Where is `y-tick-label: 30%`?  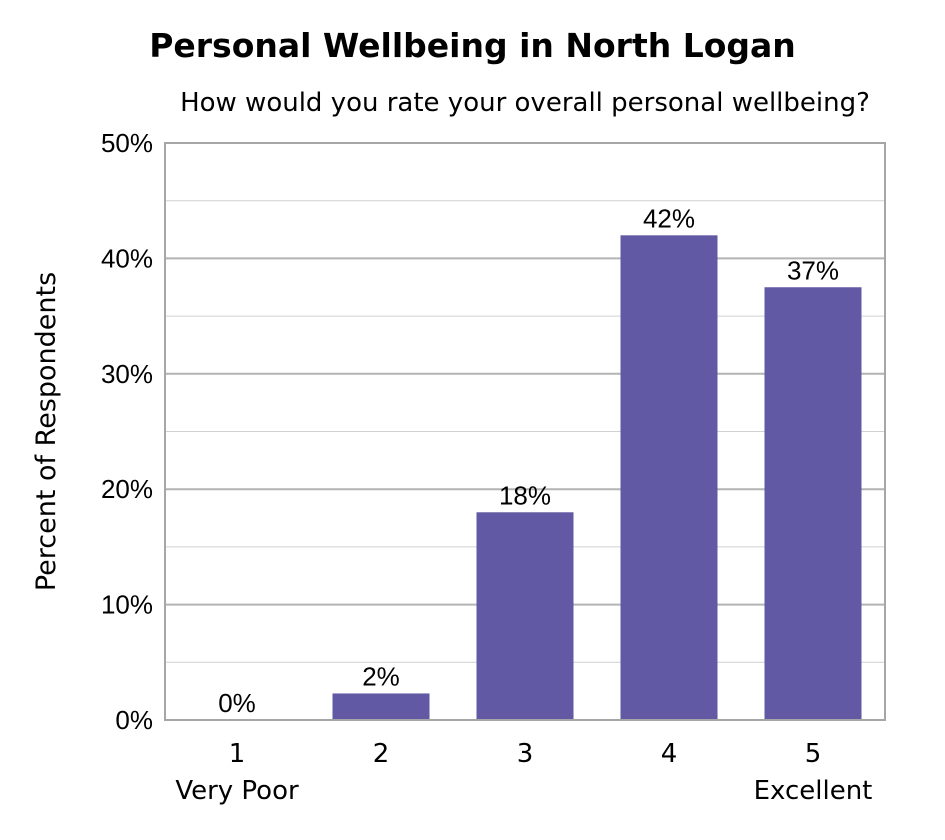 y-tick-label: 30% is located at coordinates (127, 374).